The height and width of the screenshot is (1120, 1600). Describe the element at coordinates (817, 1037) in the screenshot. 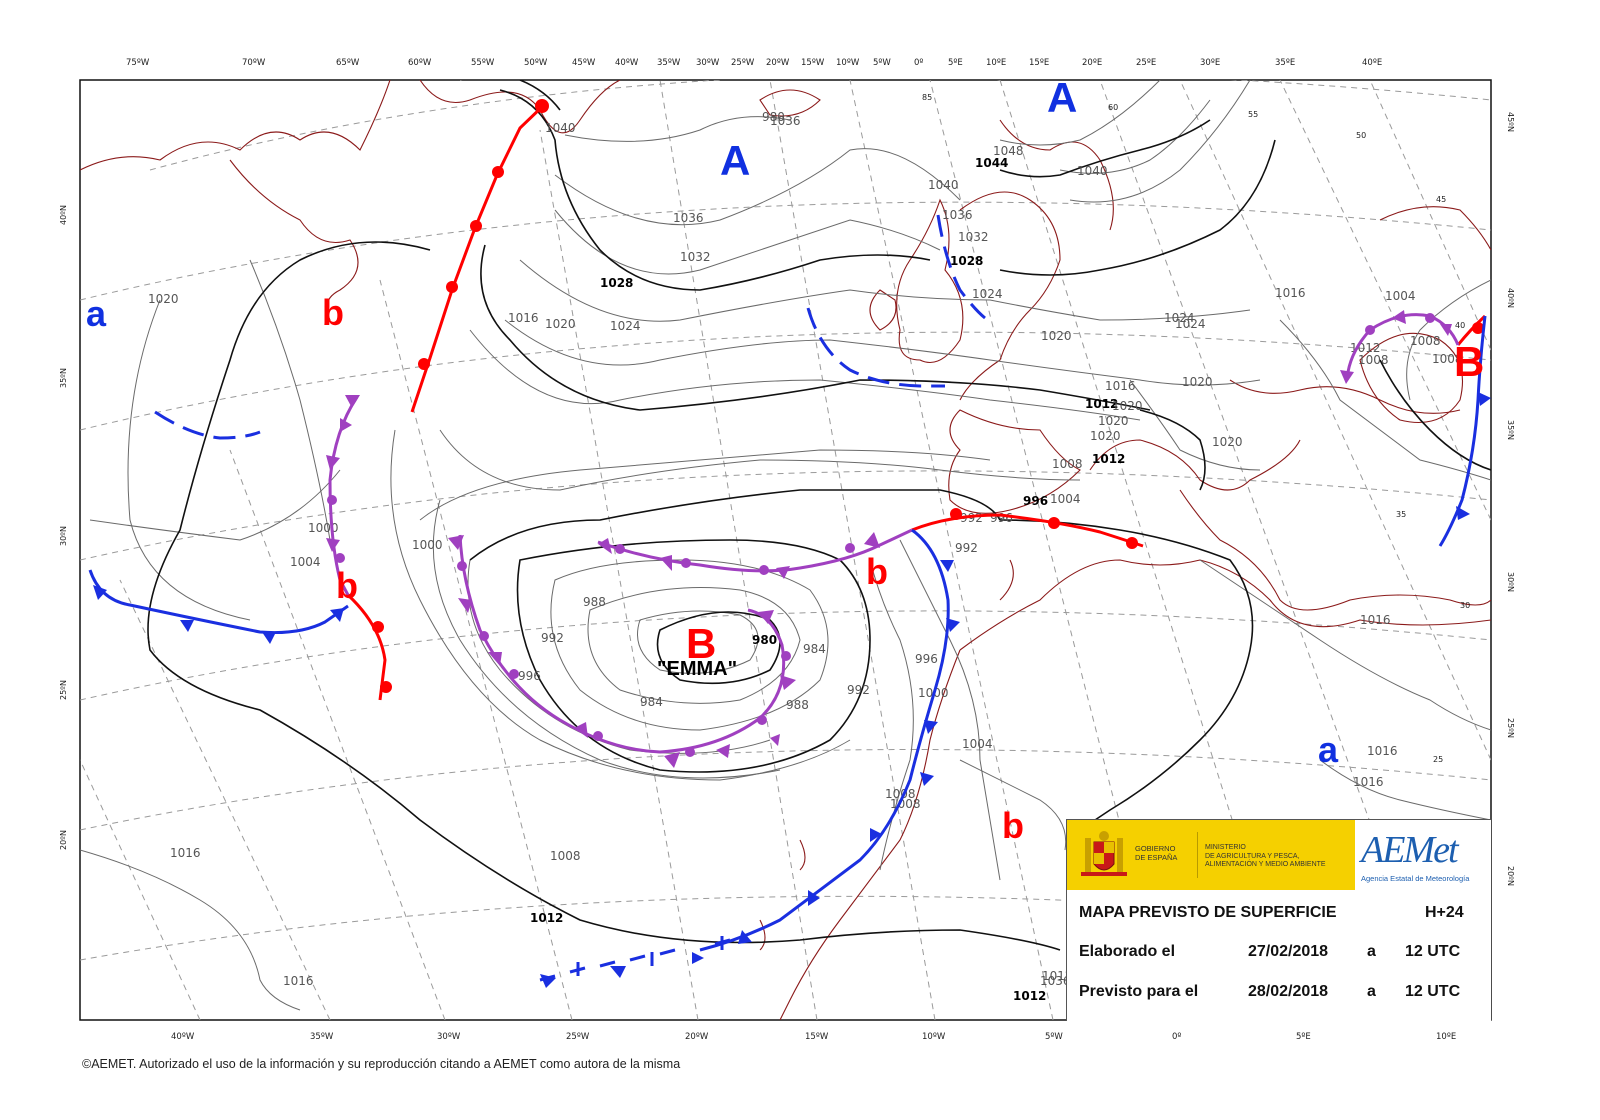

I see `bottom-lon-label: 15ºW` at that location.